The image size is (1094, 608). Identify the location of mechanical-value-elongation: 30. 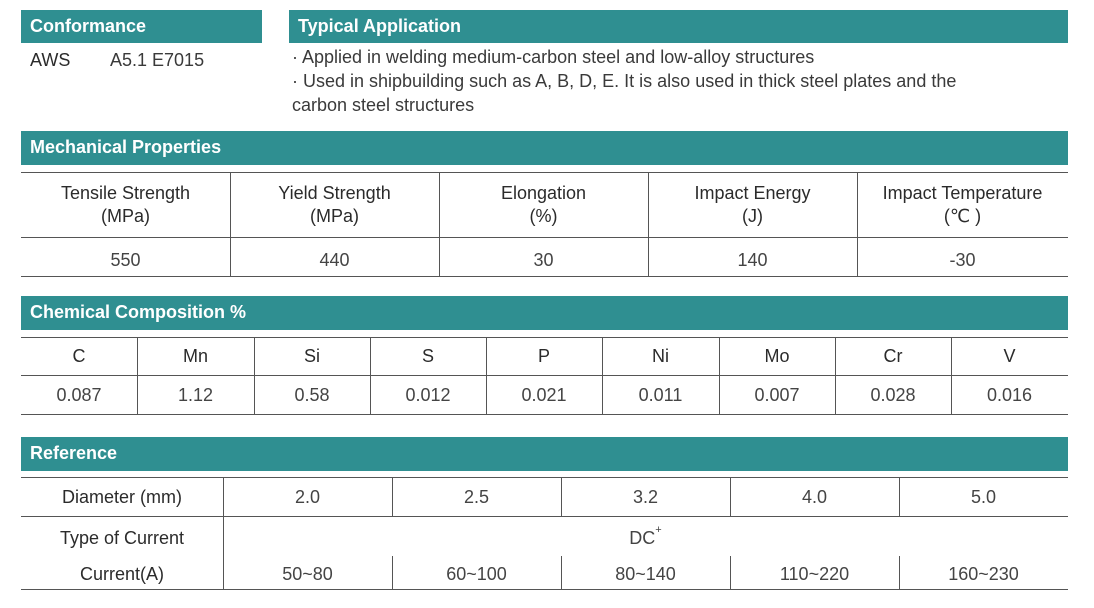
(543, 260).